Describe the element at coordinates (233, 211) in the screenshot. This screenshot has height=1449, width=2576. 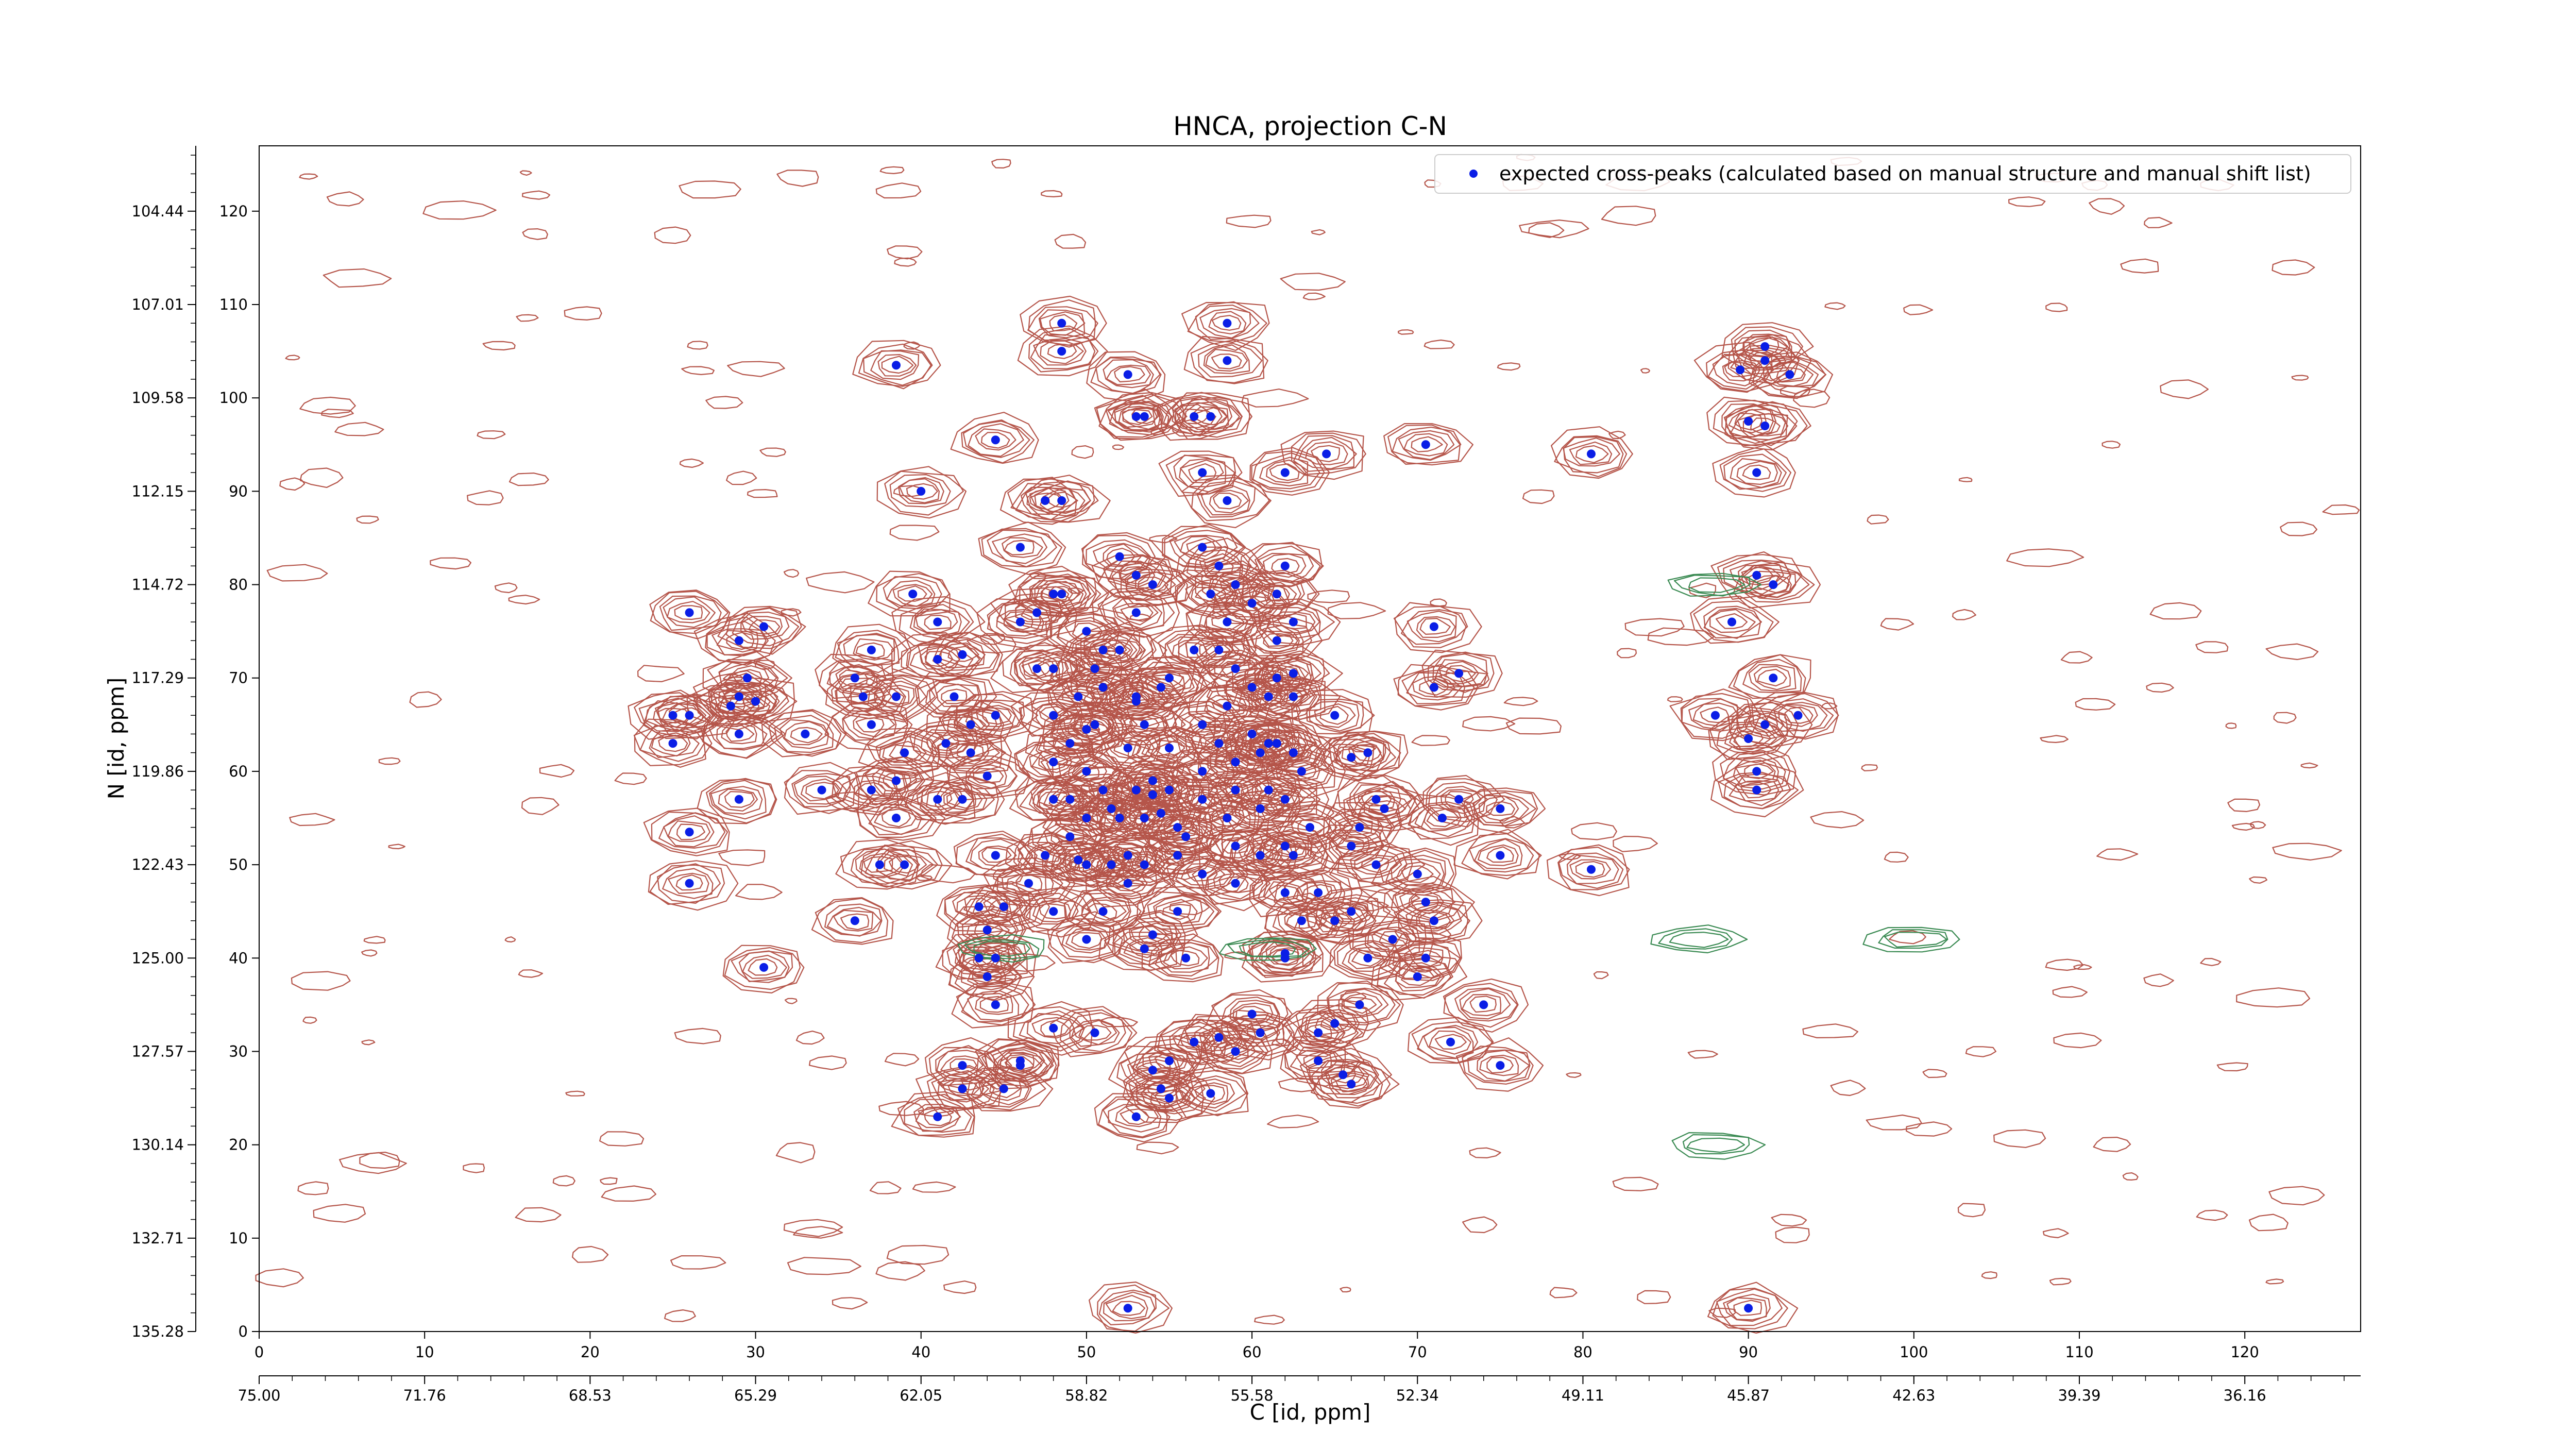
I see `y-tick-label-index: 120` at that location.